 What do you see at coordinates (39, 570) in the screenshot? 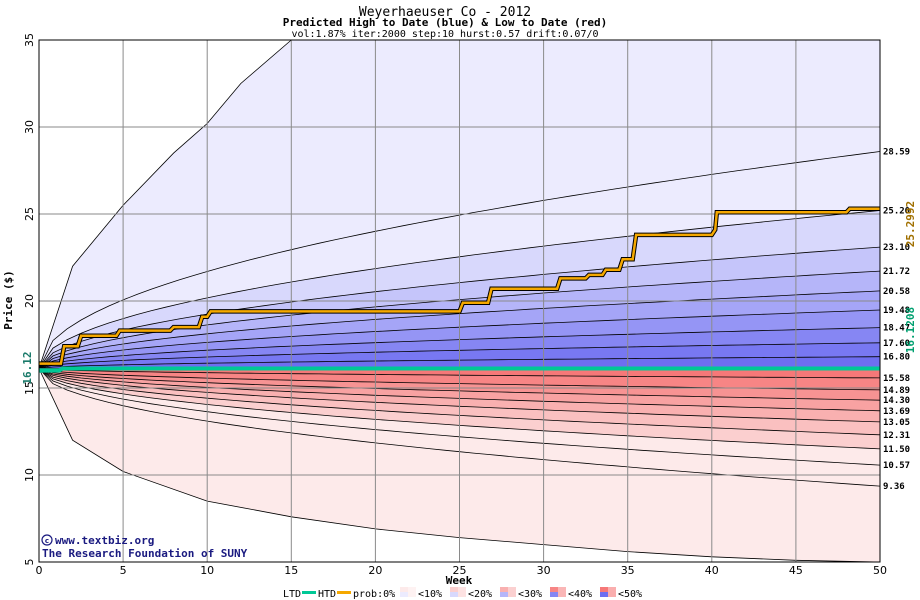
I see `x-tick-label-0: 0` at bounding box center [39, 570].